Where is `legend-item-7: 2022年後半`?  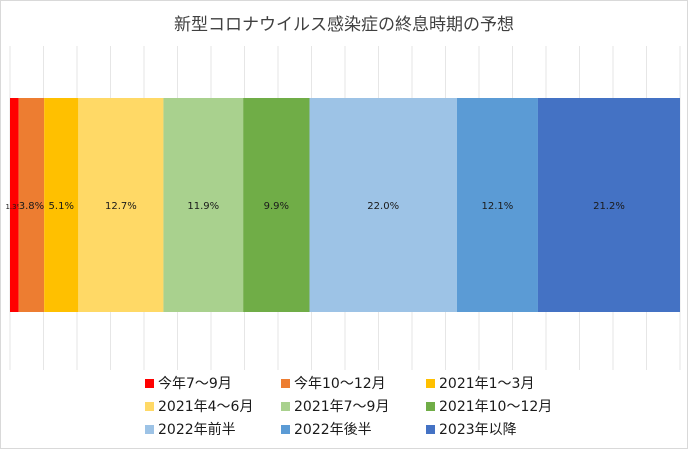
legend-item-7: 2022年後半 is located at coordinates (353, 429).